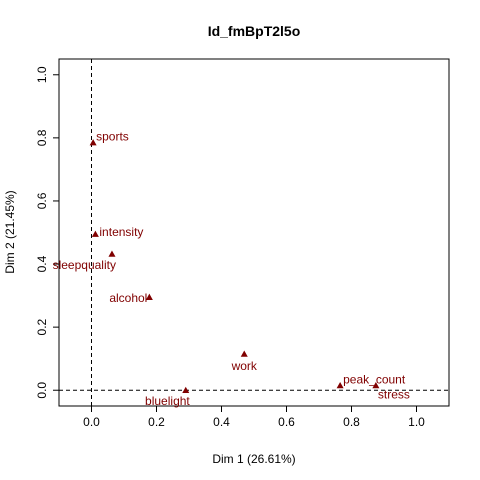  What do you see at coordinates (112, 253) in the screenshot?
I see `point-marker-sleepquality` at bounding box center [112, 253].